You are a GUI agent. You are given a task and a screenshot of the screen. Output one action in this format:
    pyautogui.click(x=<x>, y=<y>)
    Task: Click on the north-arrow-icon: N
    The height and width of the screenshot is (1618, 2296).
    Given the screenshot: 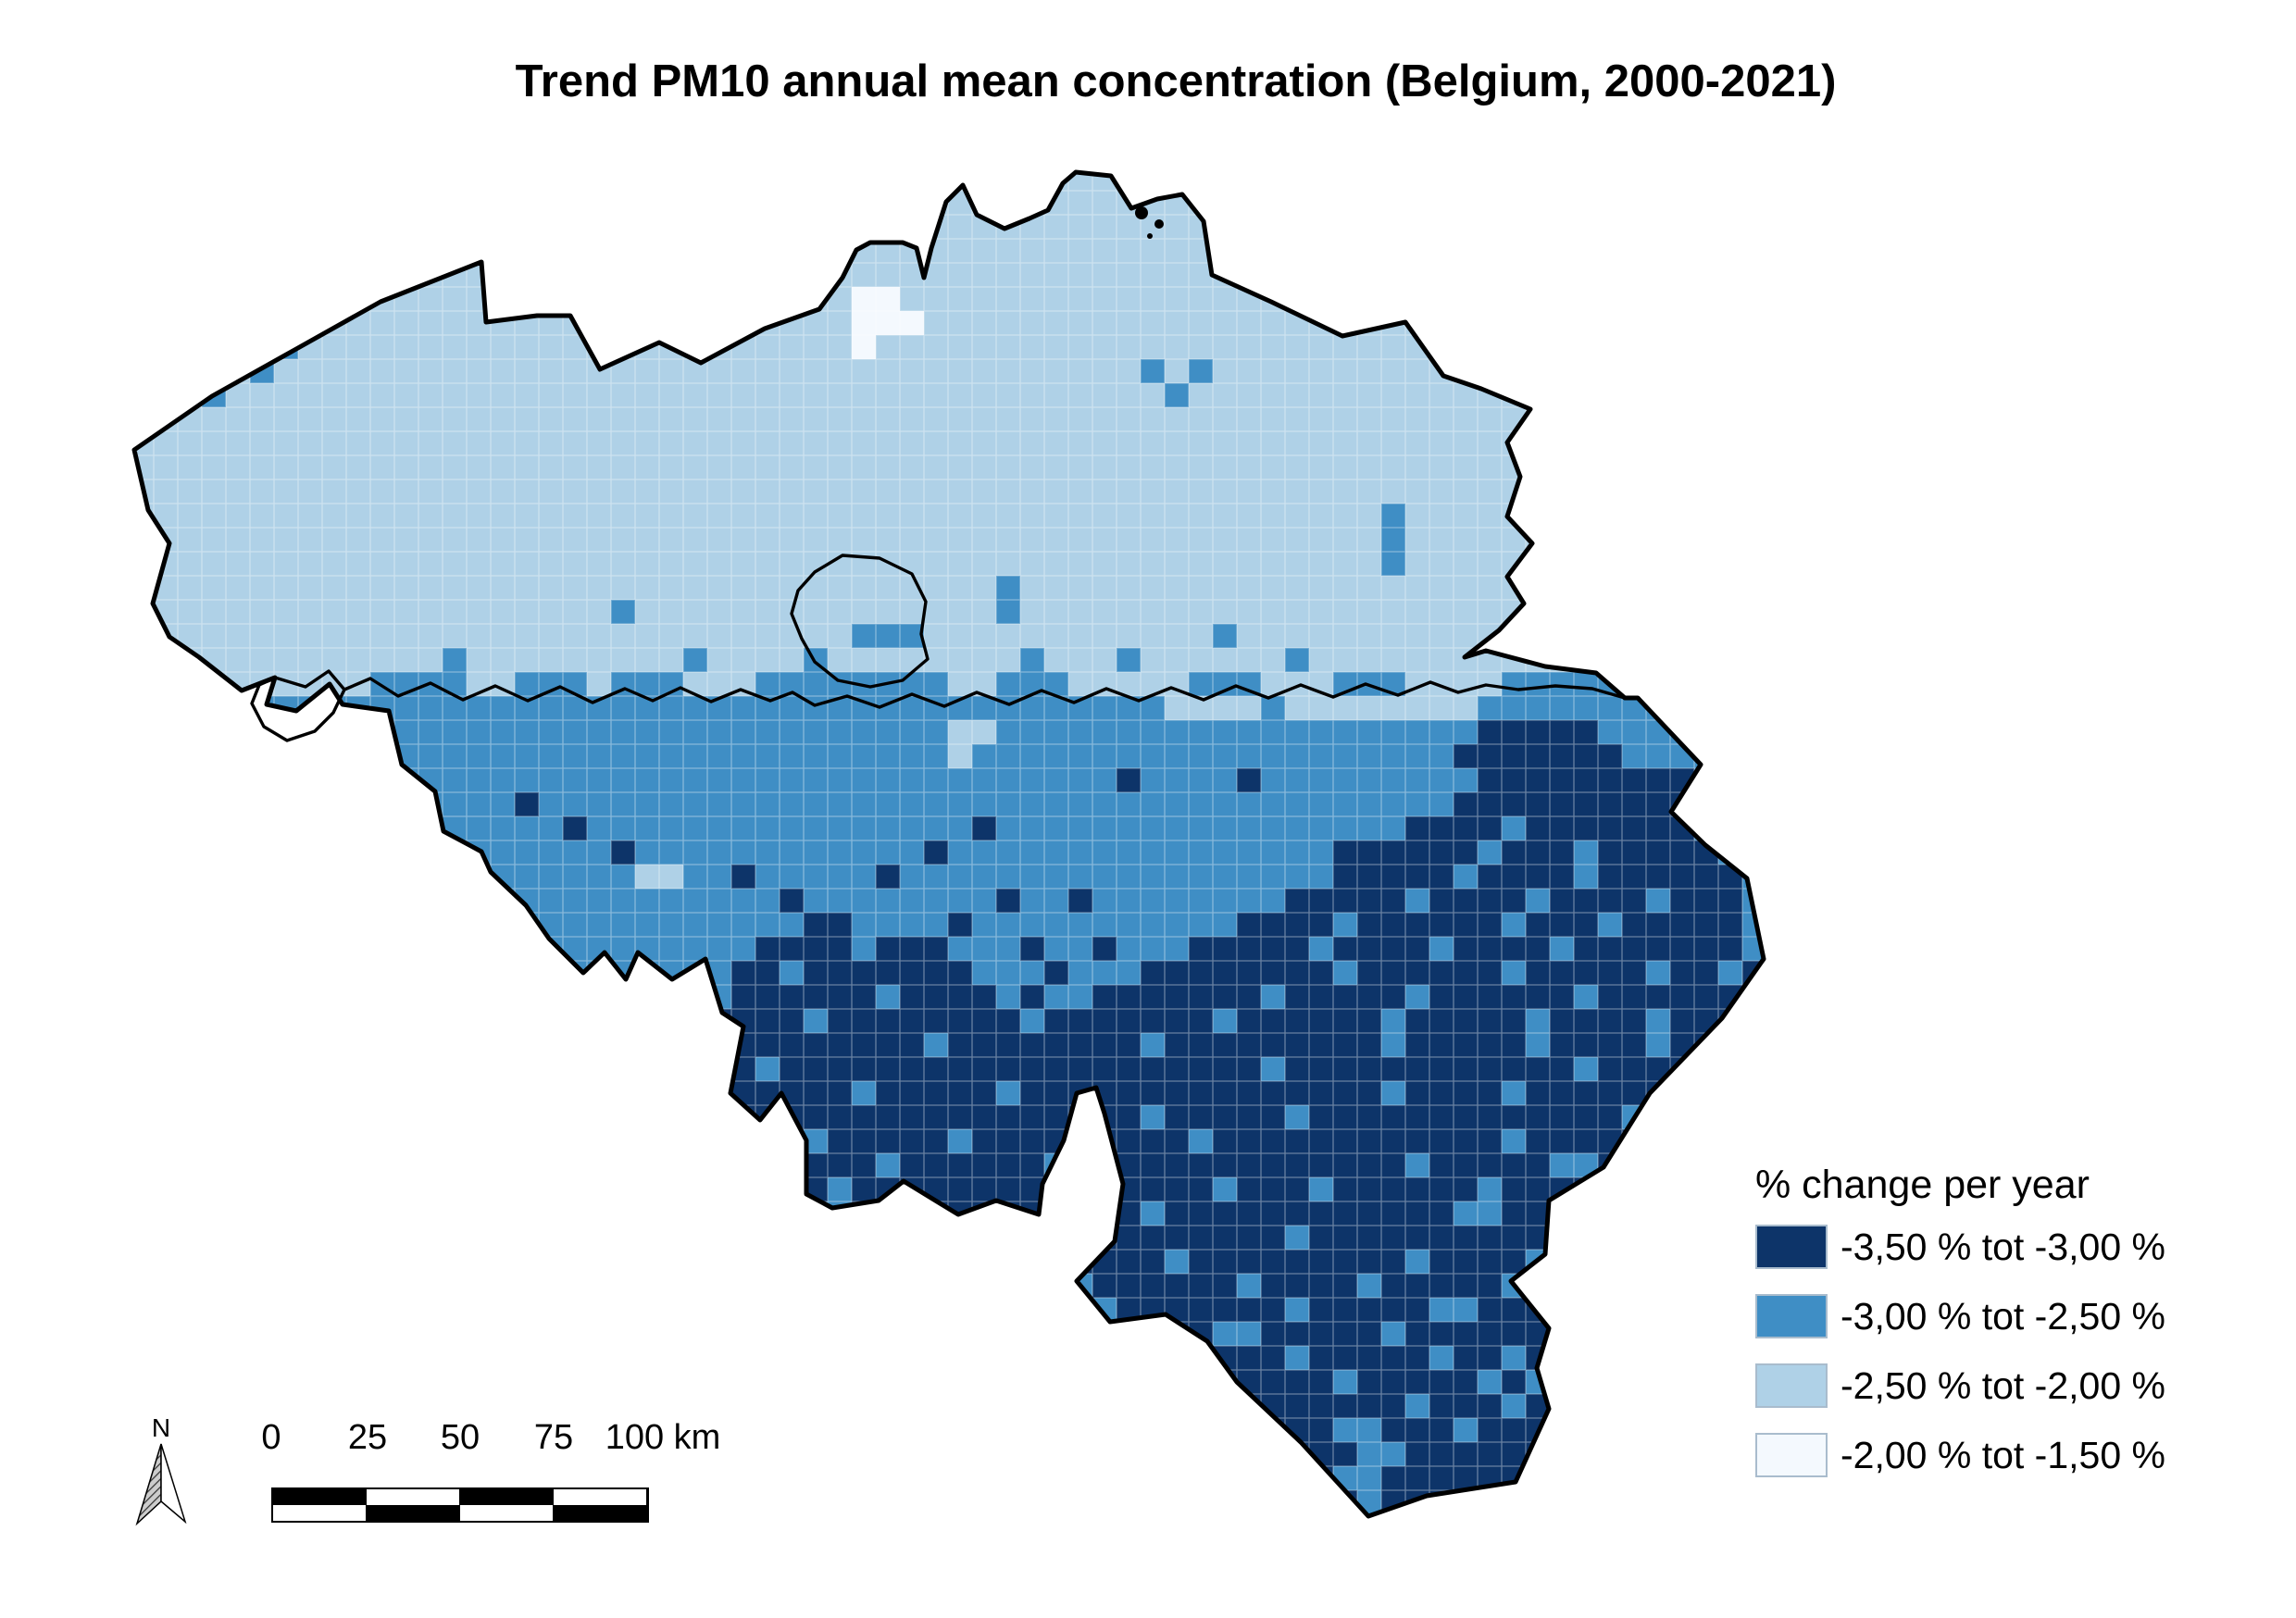 What is the action you would take?
    pyautogui.click(x=161, y=1469)
    